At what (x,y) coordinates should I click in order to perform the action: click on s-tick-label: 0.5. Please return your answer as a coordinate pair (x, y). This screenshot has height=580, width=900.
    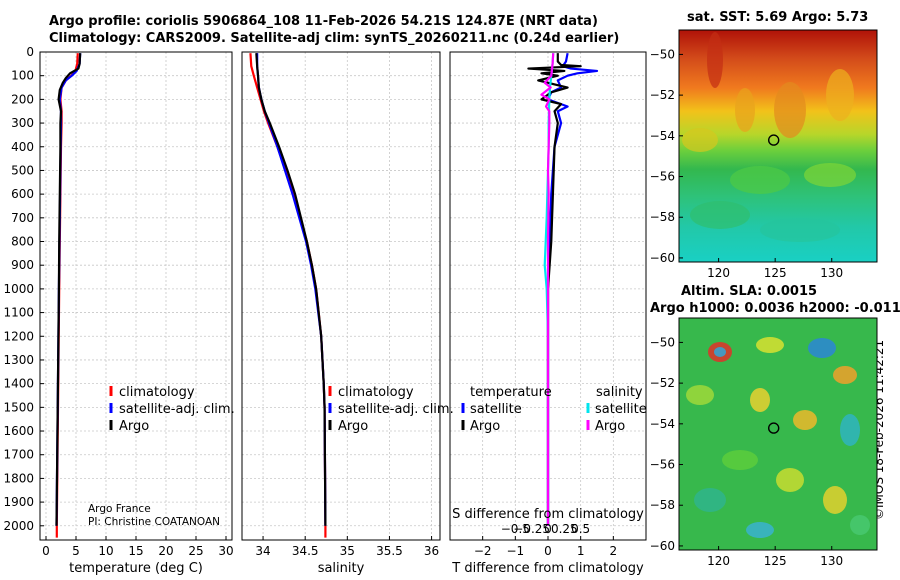
    Looking at the image, I should click on (580, 529).